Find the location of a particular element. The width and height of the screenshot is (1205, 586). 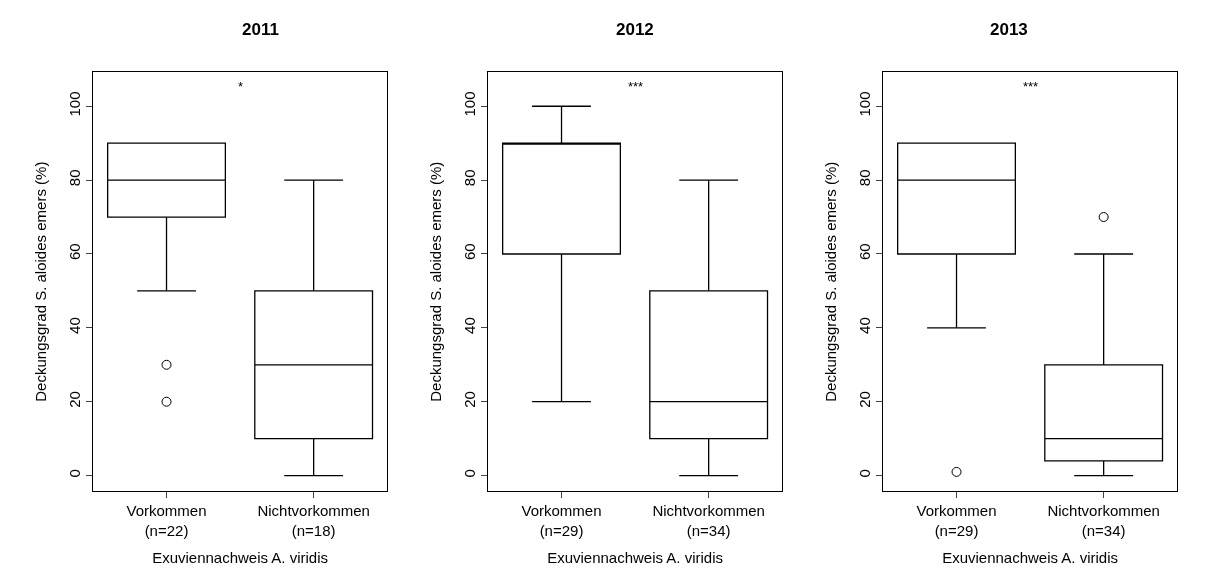

x-tick-label: Nichtvorkommen (n=18) is located at coordinates (313, 520).